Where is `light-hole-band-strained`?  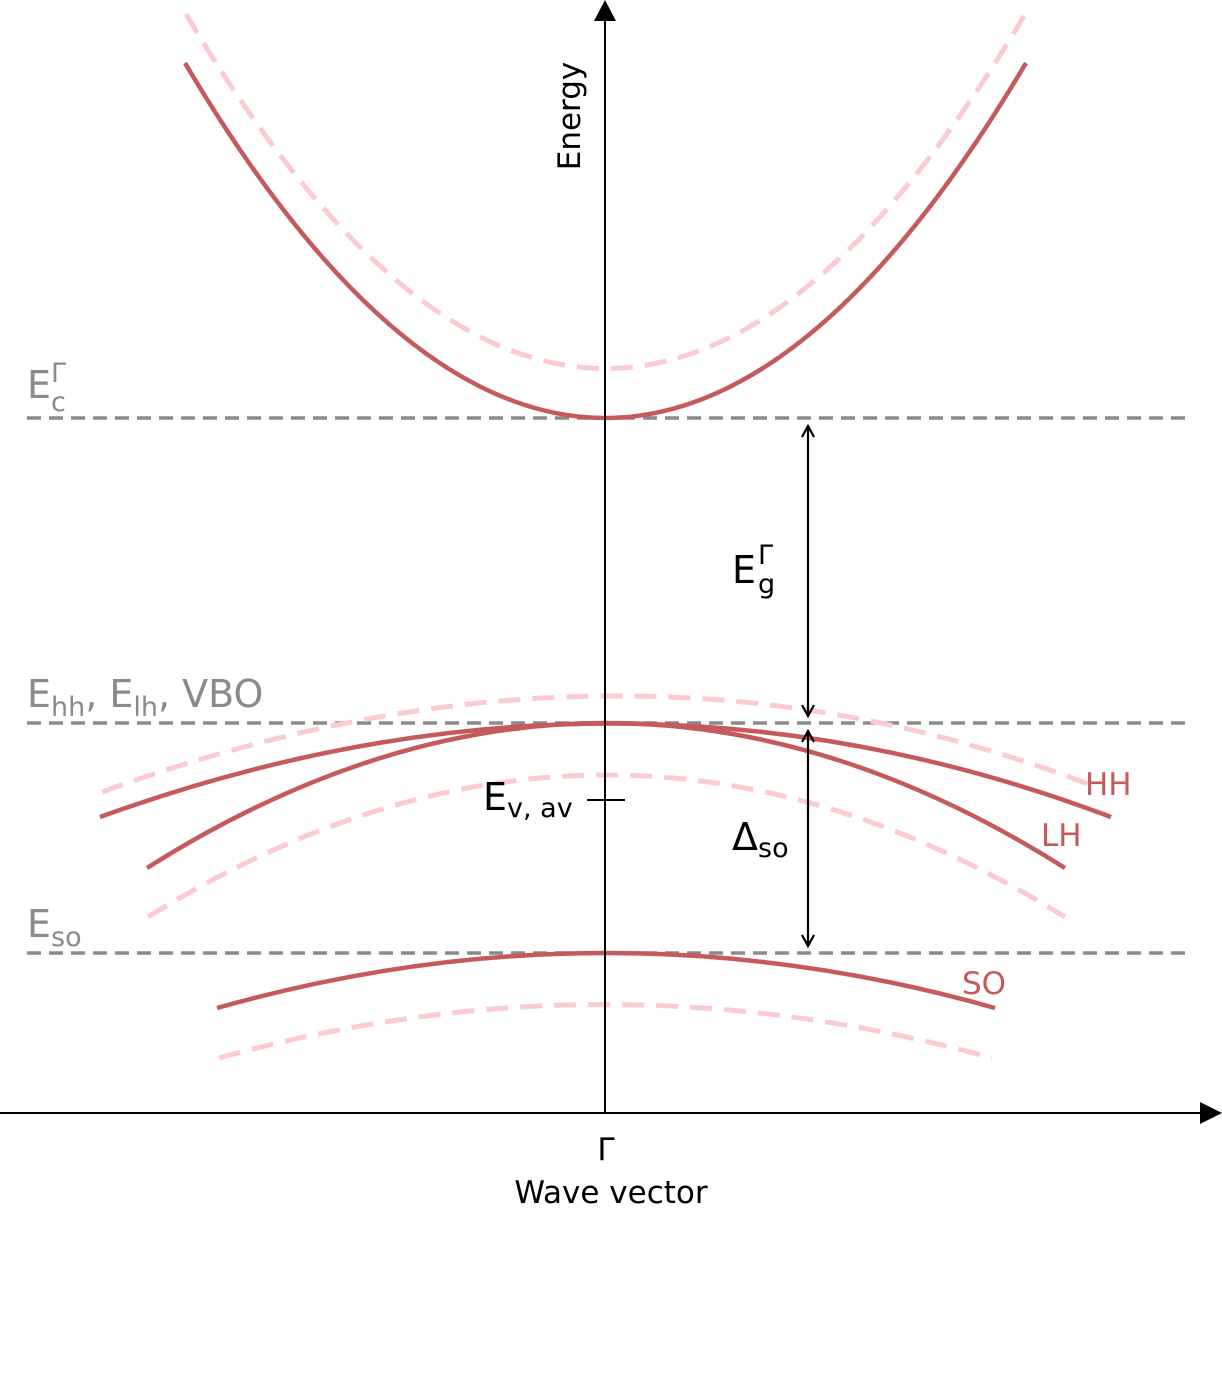 light-hole-band-strained is located at coordinates (606, 846).